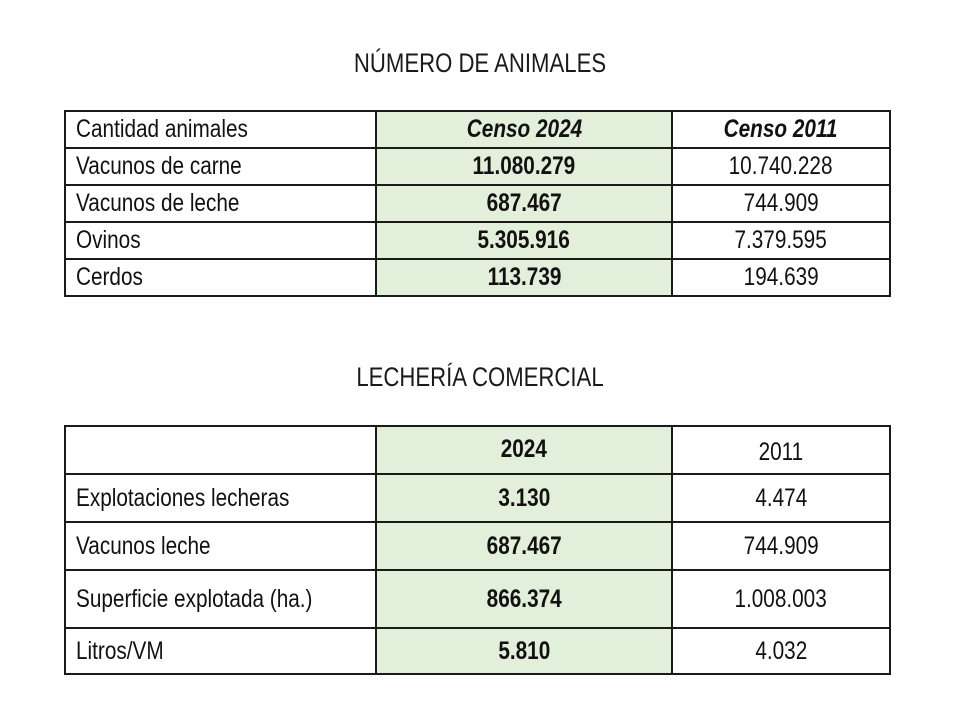 The width and height of the screenshot is (960, 720). I want to click on table-row: Vacunos de leche 687.467 744.909, so click(477, 203).